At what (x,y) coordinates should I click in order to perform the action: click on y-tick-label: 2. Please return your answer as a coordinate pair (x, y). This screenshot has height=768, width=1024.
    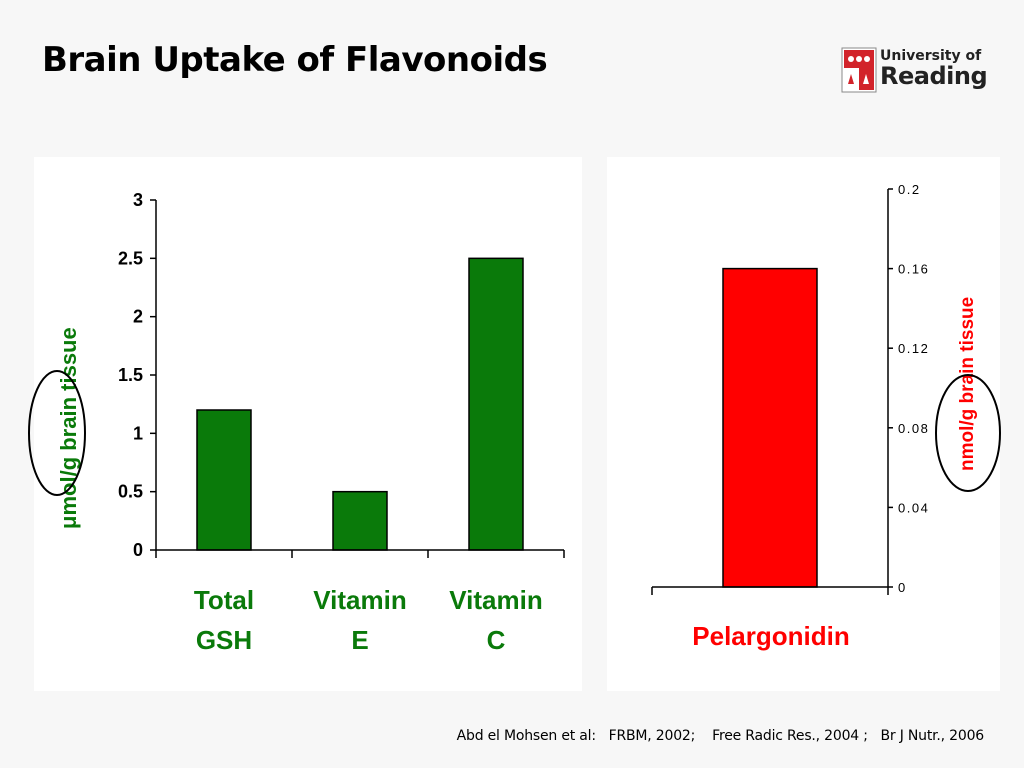
    Looking at the image, I should click on (138, 317).